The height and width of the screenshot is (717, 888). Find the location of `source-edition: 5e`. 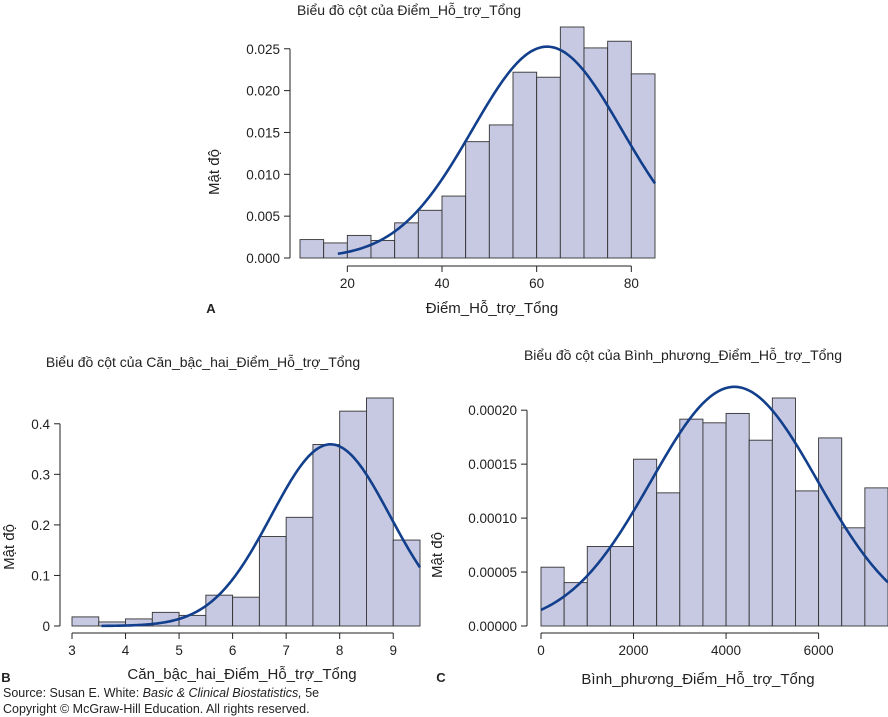

source-edition: 5e is located at coordinates (310, 693).